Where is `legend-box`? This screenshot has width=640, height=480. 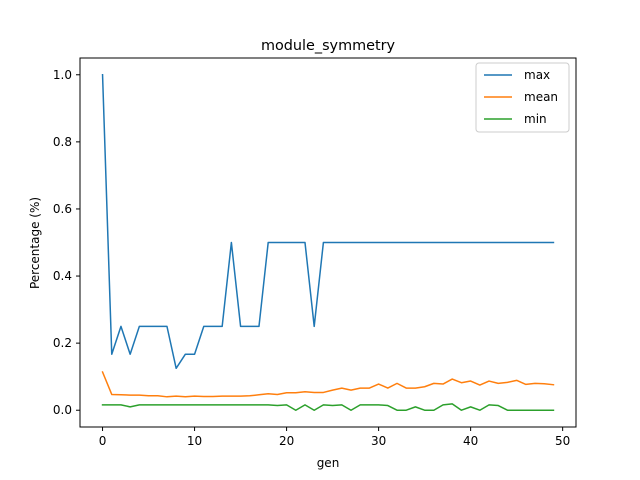
legend-box is located at coordinates (522, 97).